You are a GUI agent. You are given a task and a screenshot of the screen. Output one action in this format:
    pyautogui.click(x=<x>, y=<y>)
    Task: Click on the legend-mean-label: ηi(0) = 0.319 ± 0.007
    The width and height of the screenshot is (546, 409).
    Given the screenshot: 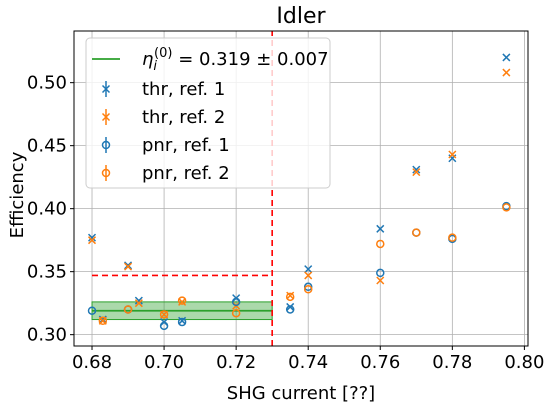 What is the action you would take?
    pyautogui.click(x=235, y=60)
    